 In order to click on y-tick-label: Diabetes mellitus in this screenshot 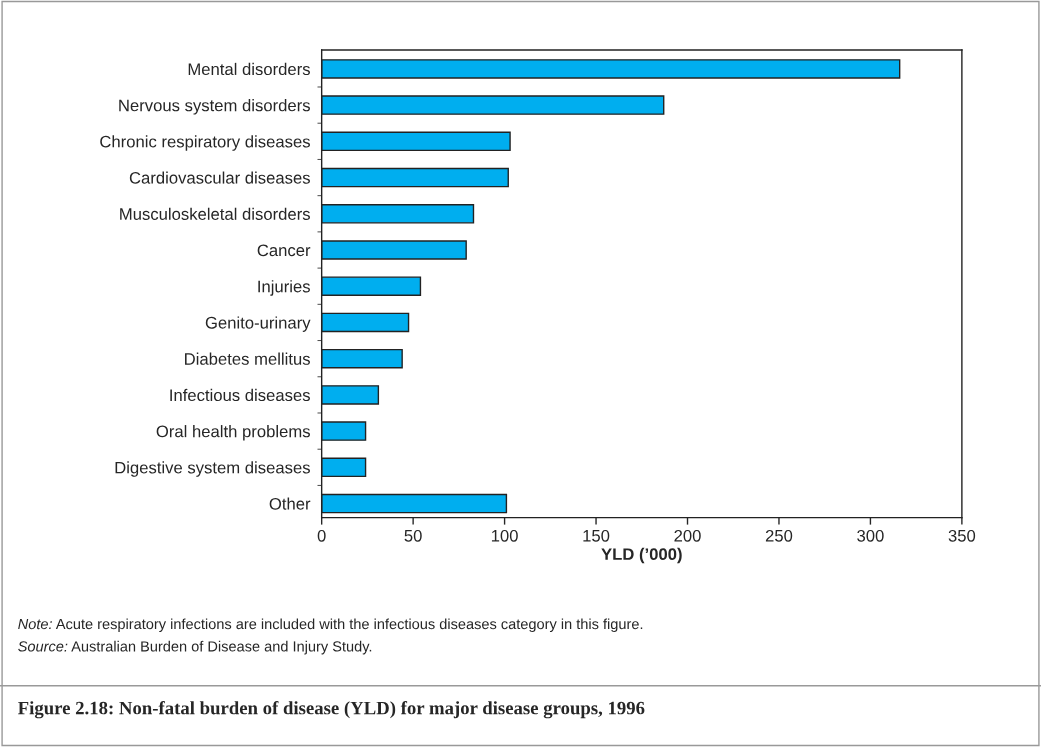, I will do `click(247, 358)`.